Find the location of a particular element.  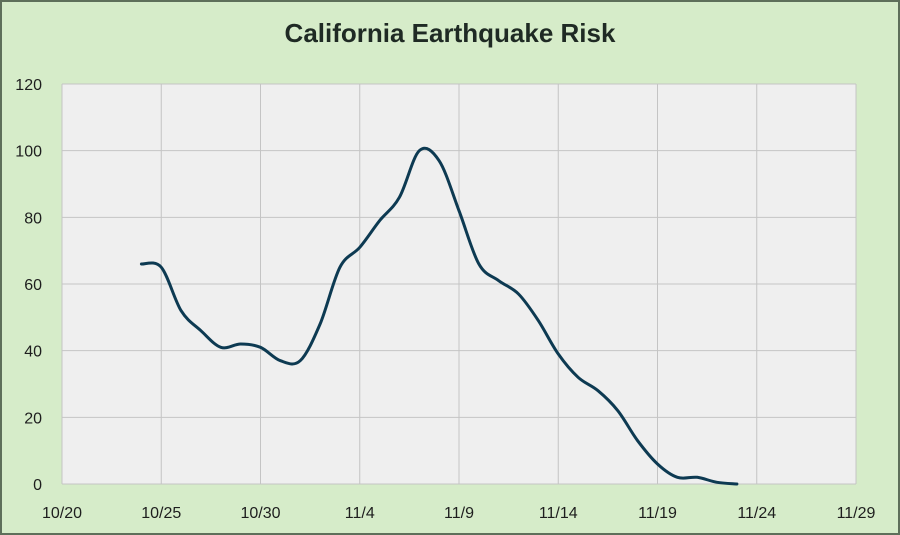

y-tick-label: 100 is located at coordinates (28, 152).